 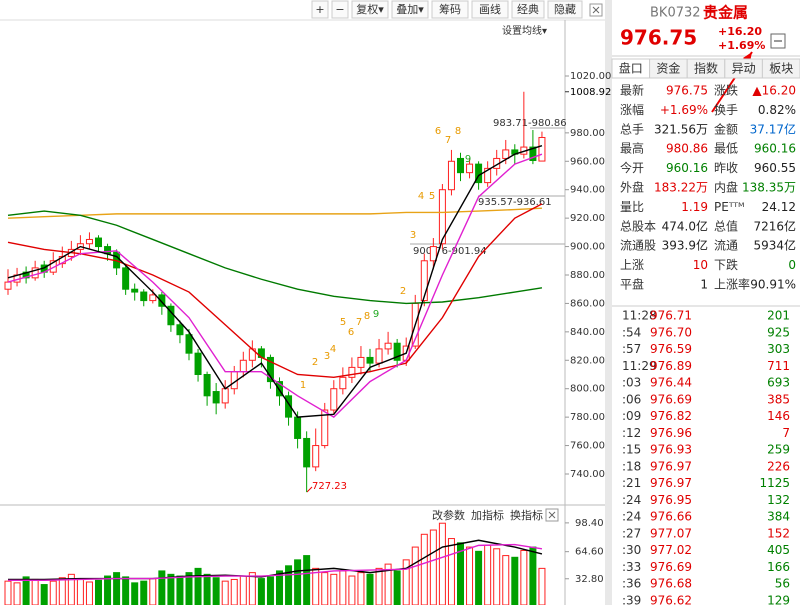 What do you see at coordinates (403, 291) in the screenshot?
I see `td-label: 2` at bounding box center [403, 291].